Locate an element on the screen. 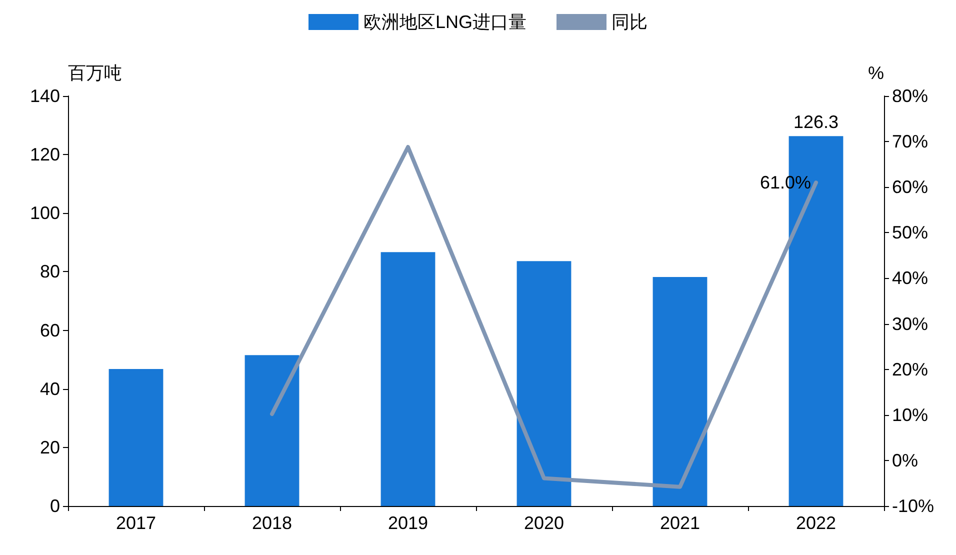 The width and height of the screenshot is (956, 555). y-tick-label: 20 is located at coordinates (50, 447).